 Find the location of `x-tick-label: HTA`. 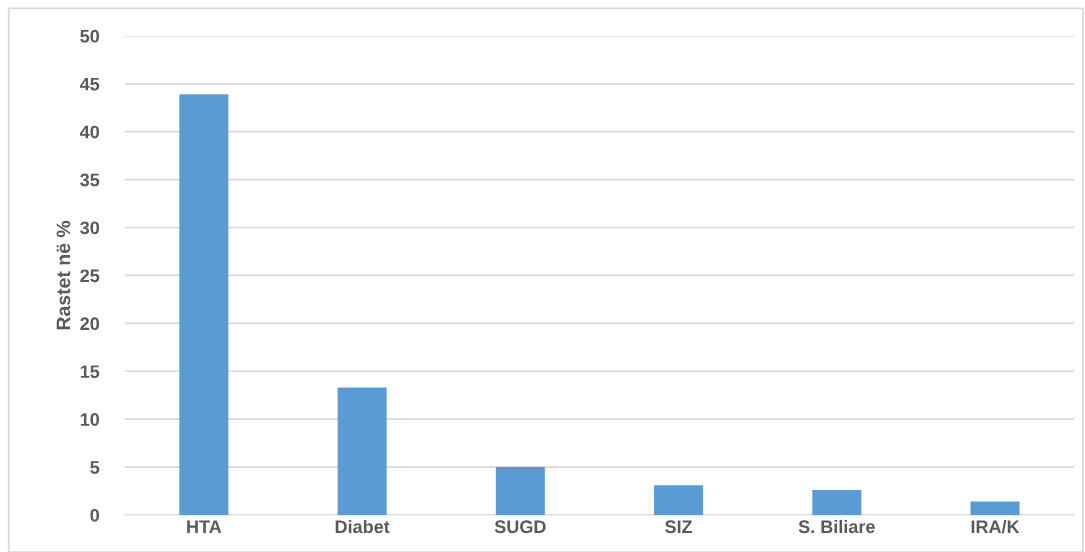

x-tick-label: HTA is located at coordinates (204, 526).